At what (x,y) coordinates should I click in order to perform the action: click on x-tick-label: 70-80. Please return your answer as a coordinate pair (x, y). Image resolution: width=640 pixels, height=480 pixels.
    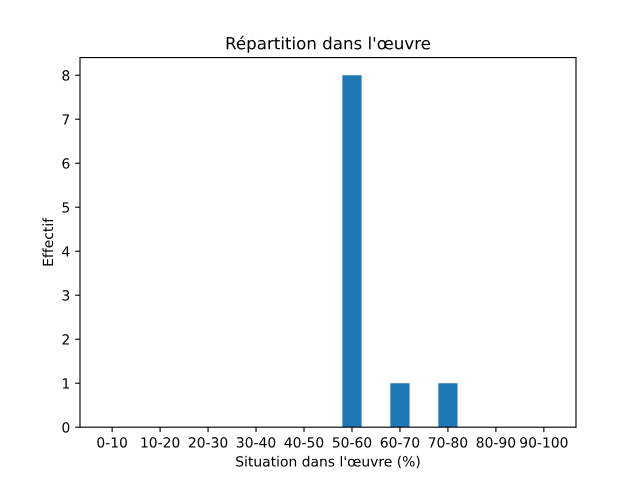
    Looking at the image, I should click on (448, 442).